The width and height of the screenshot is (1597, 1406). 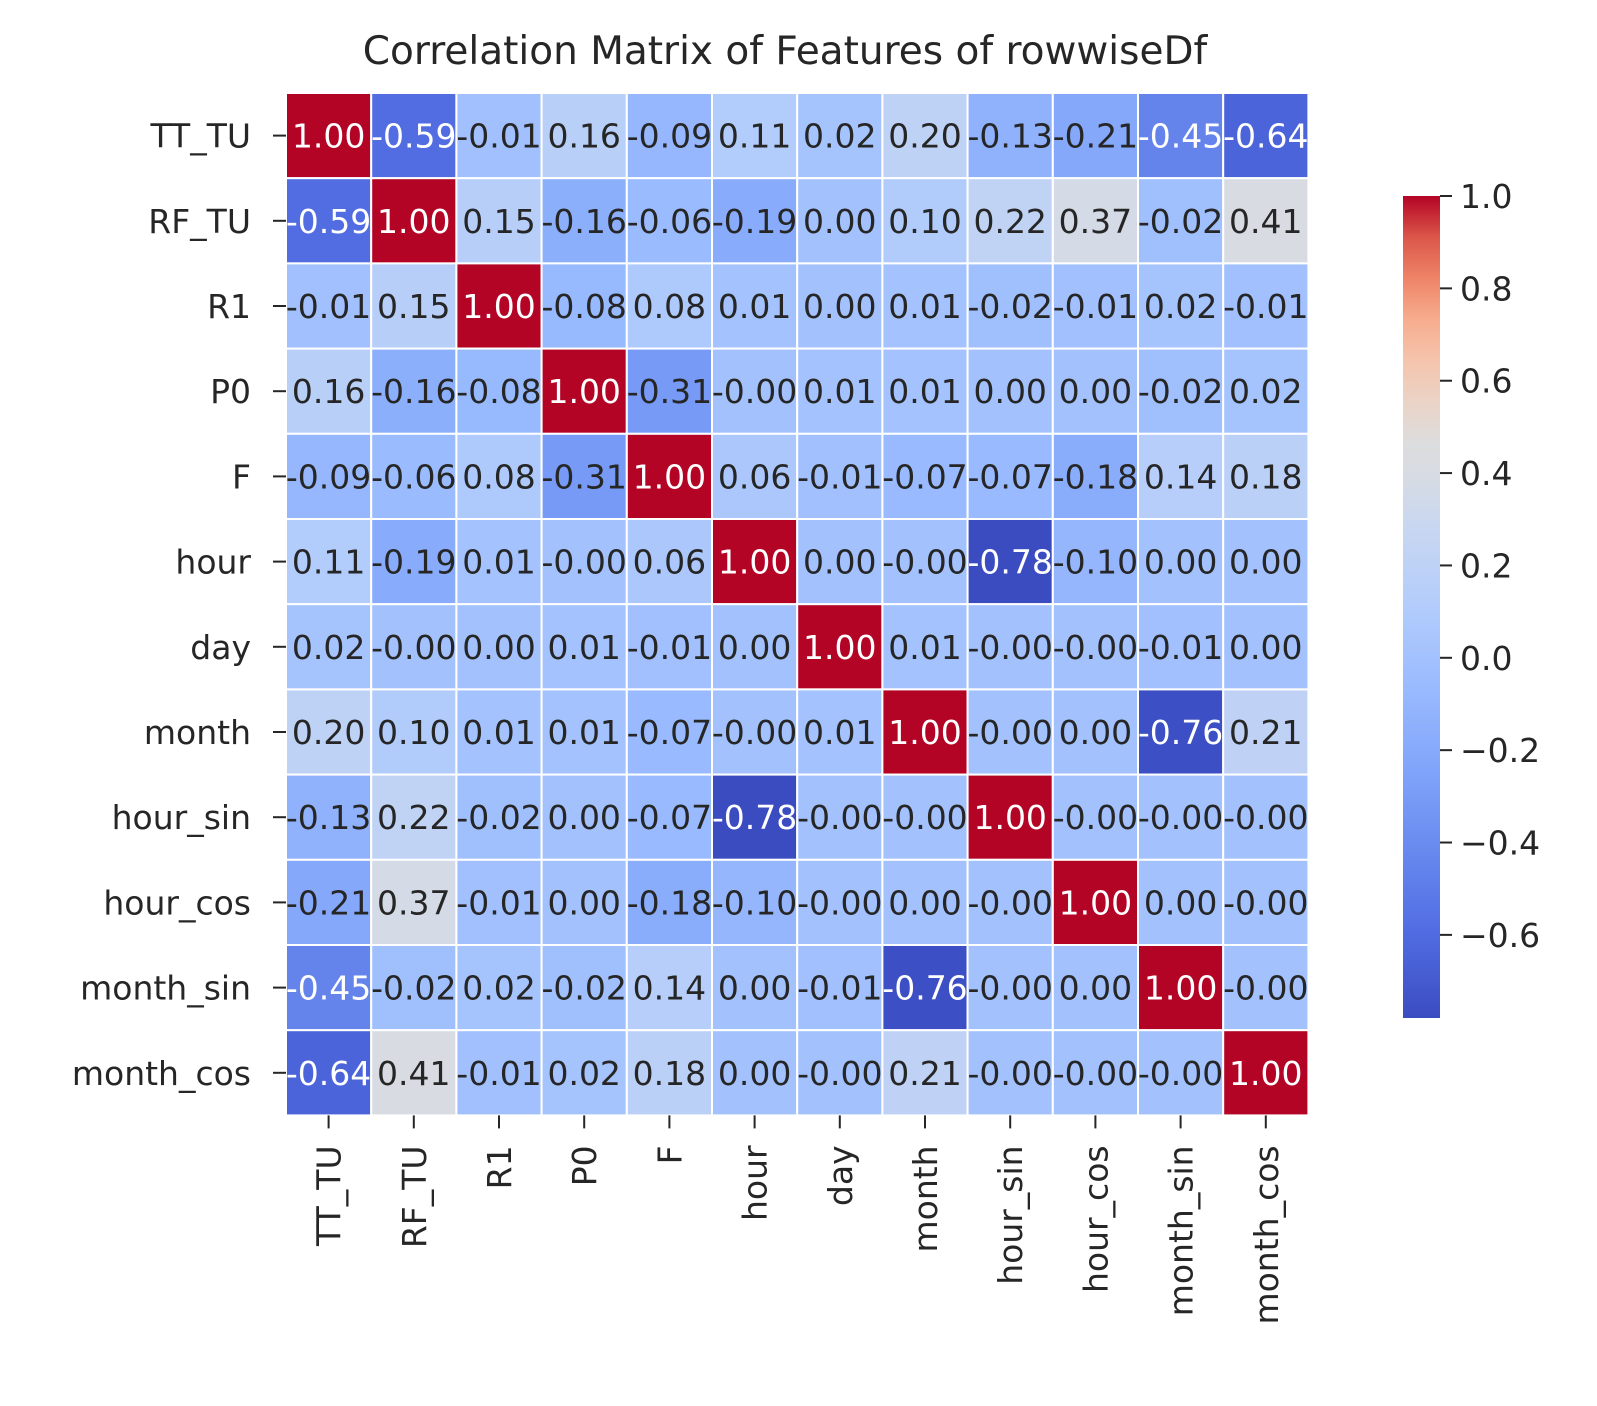 What do you see at coordinates (1421, 607) in the screenshot?
I see `colorbar-gradient` at bounding box center [1421, 607].